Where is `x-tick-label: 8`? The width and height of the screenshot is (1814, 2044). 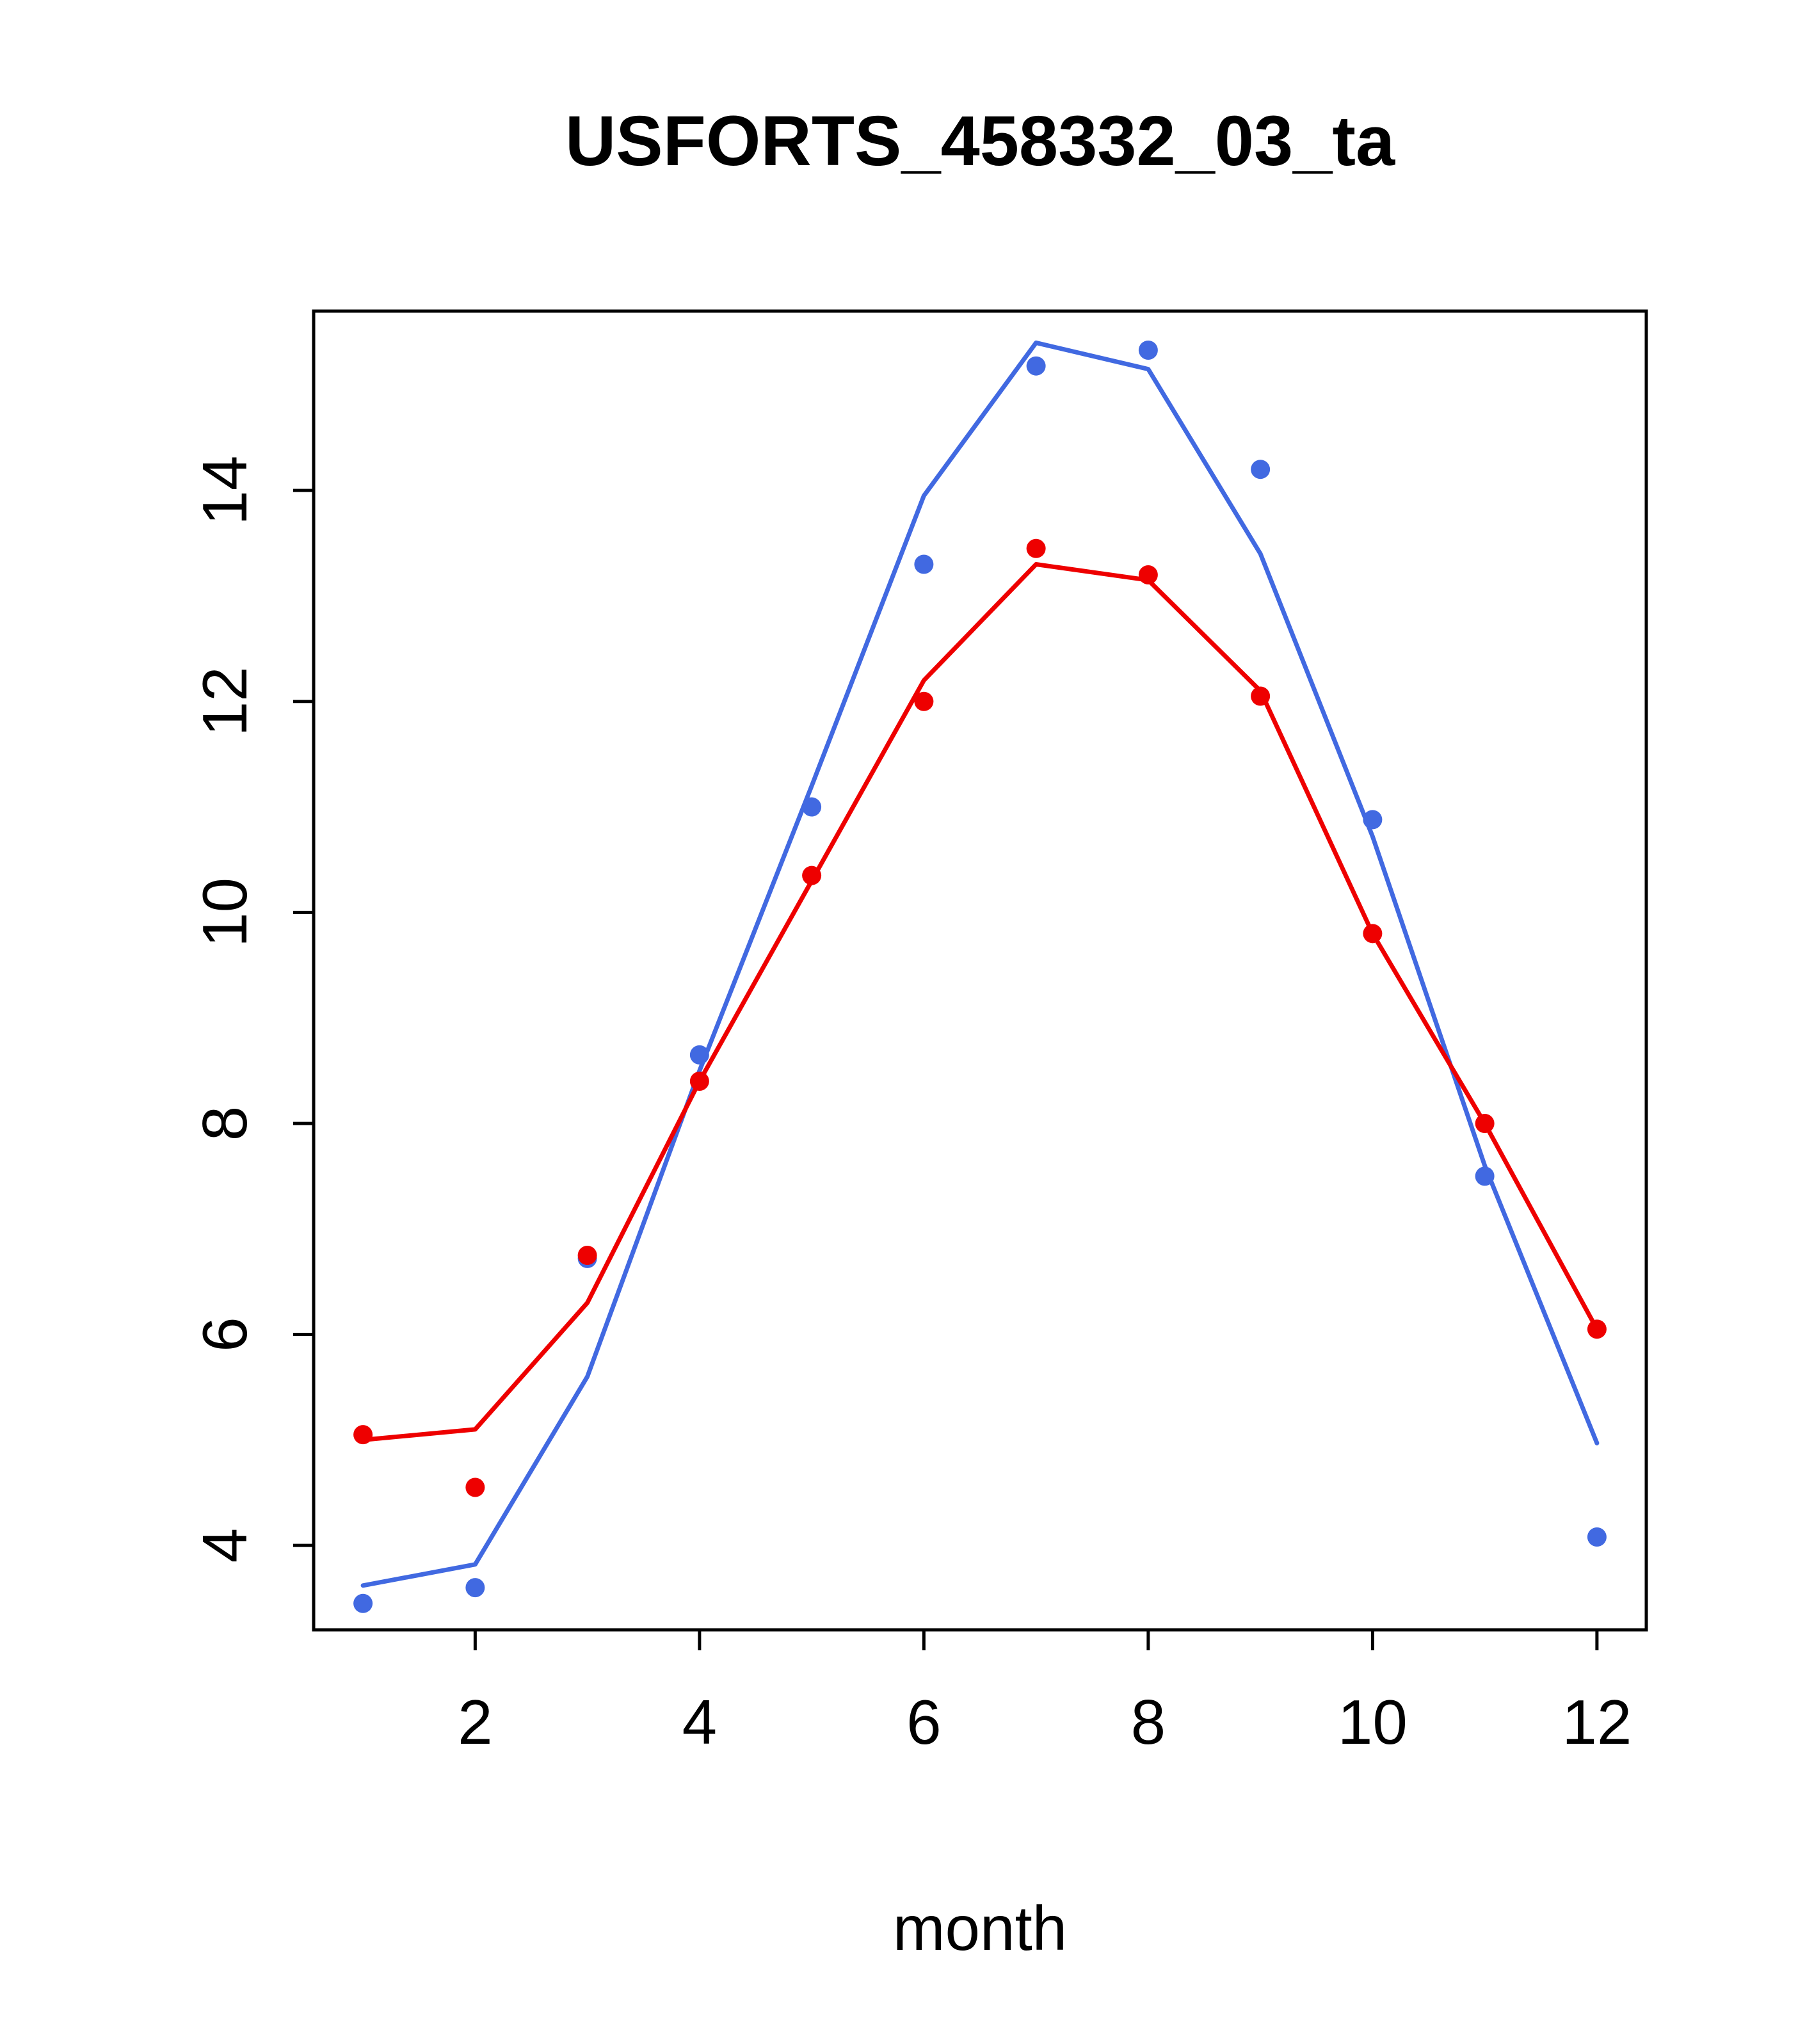 x-tick-label: 8 is located at coordinates (1148, 1722).